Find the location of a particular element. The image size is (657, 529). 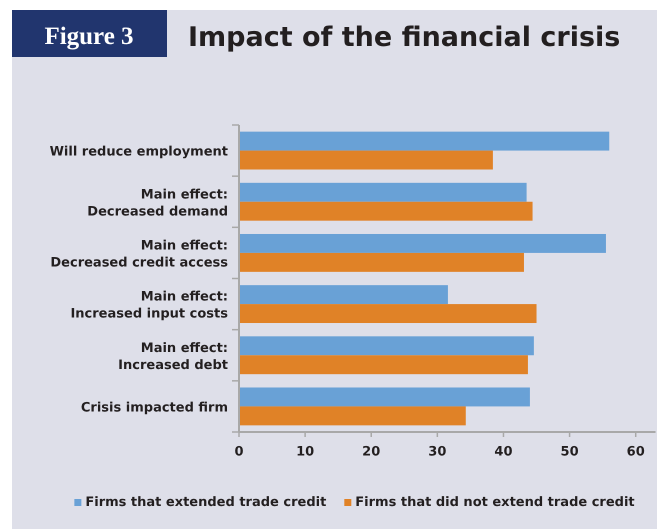

x-tick-label: 50 is located at coordinates (569, 452).